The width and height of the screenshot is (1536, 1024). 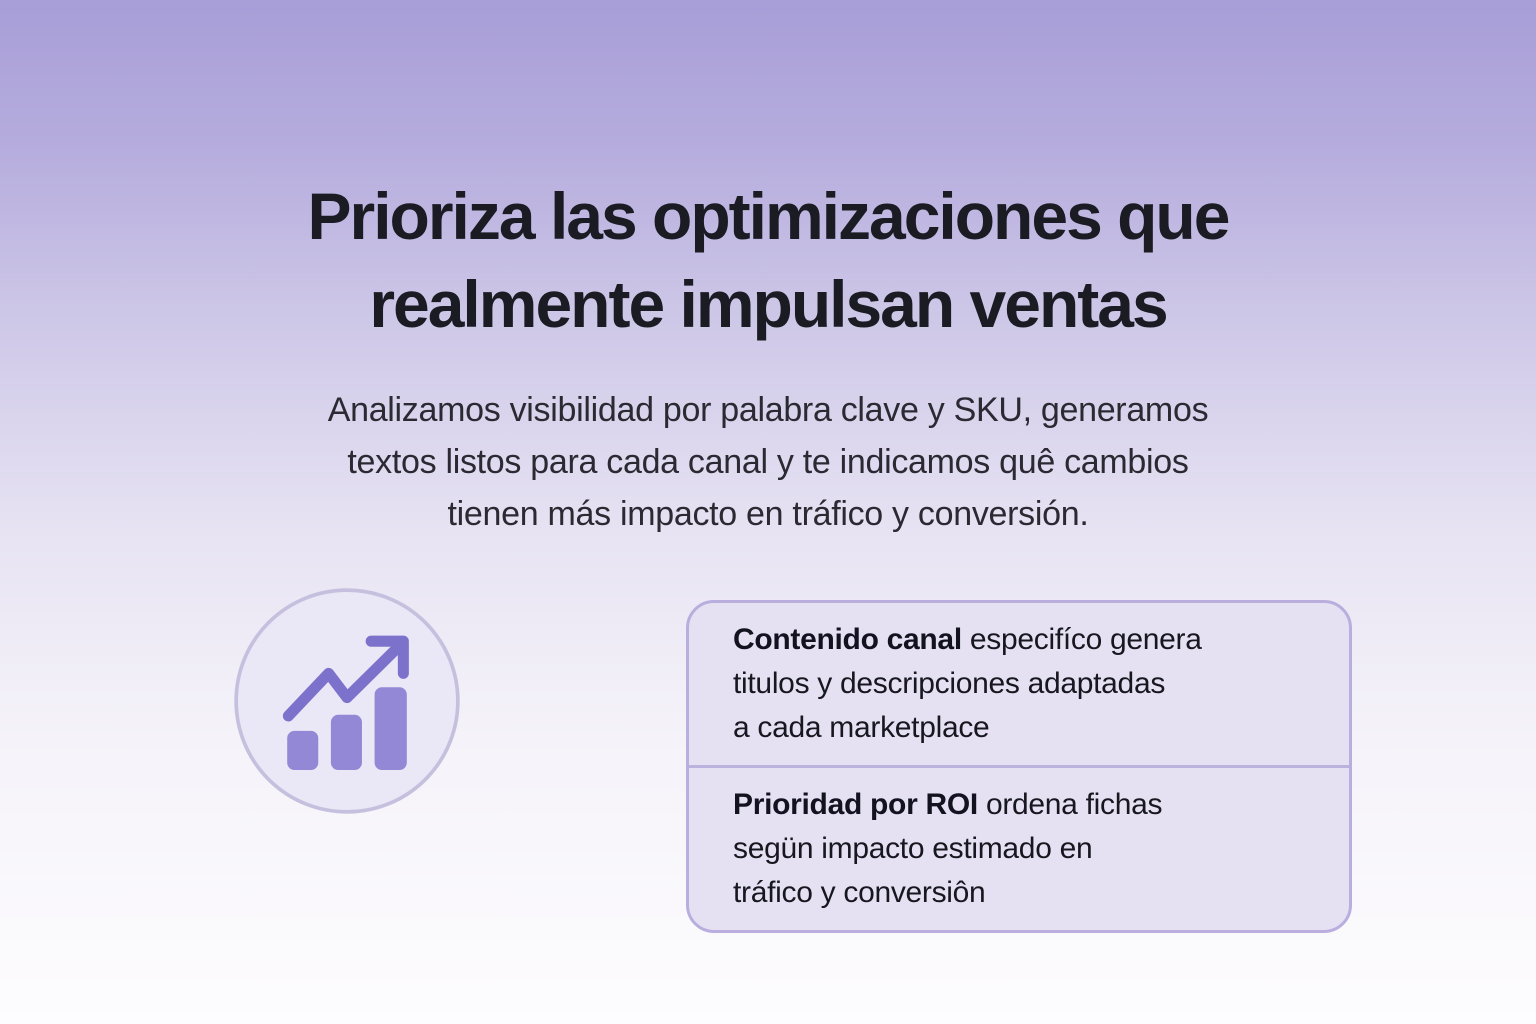 What do you see at coordinates (1070, 804) in the screenshot?
I see `feature-body-fragment: ordena fichas` at bounding box center [1070, 804].